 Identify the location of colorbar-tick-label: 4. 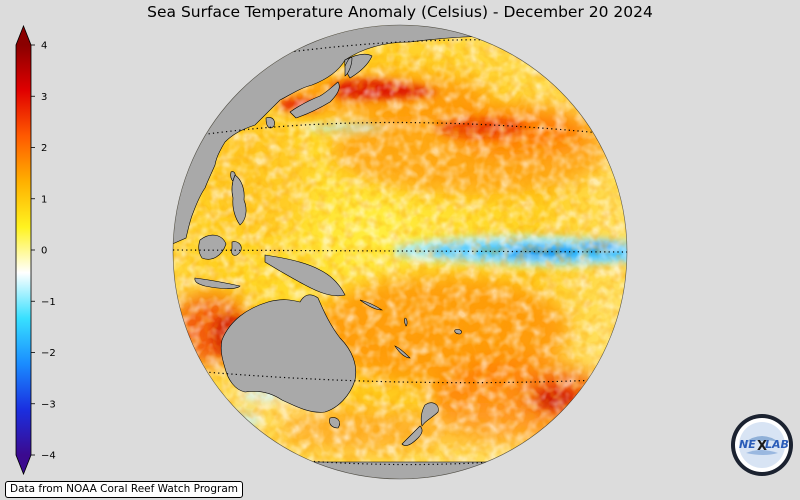
(44, 46).